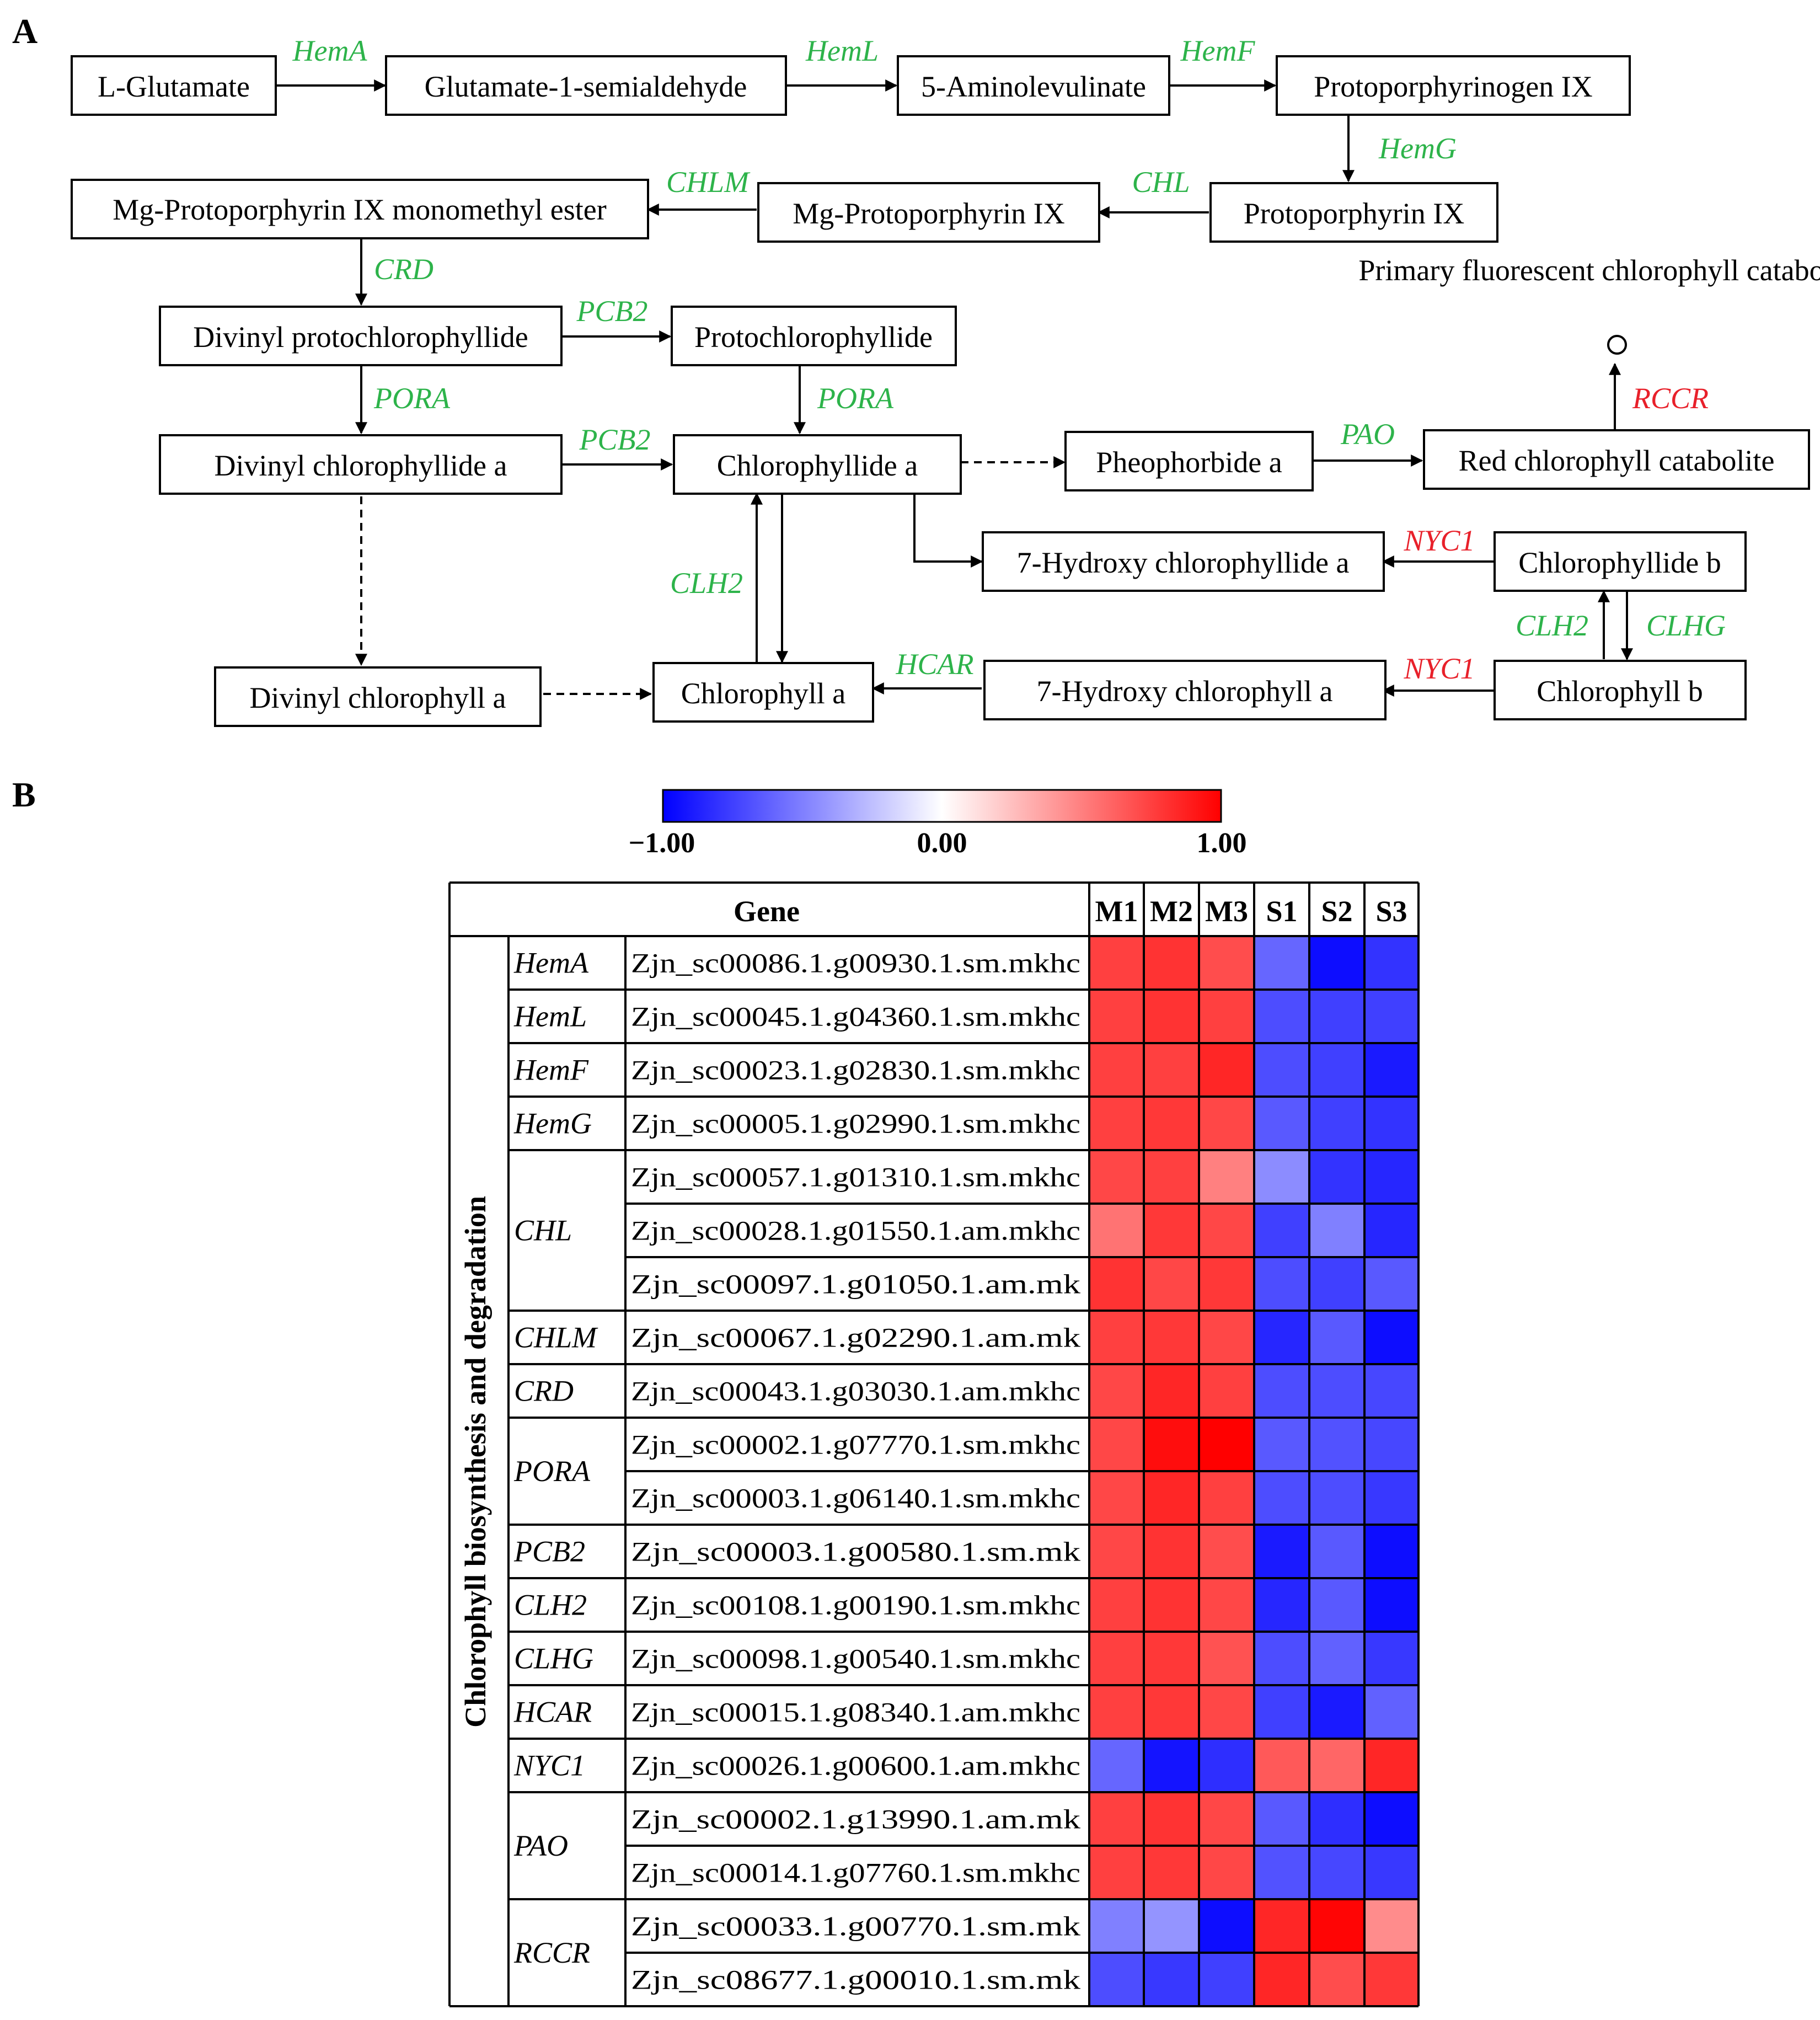 The height and width of the screenshot is (2020, 1820). I want to click on panel-label-b: B, so click(24, 794).